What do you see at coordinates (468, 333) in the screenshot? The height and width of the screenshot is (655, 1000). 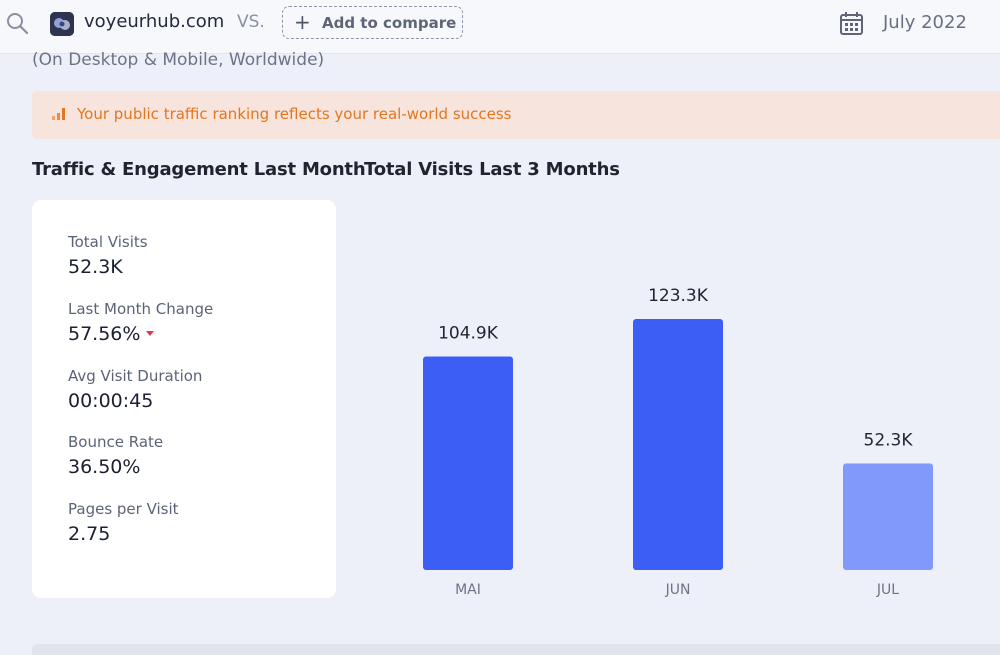 I see `bar-value-label: 104.9K` at bounding box center [468, 333].